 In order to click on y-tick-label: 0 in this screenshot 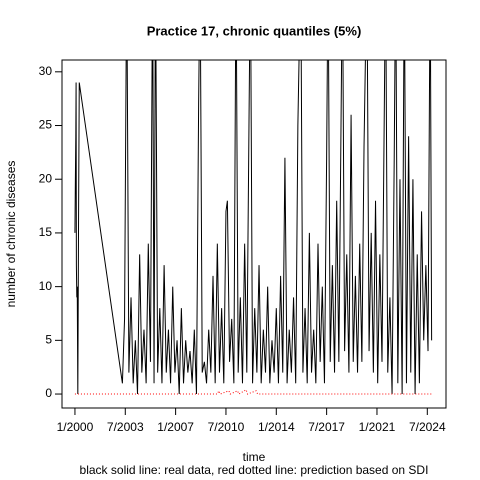, I will do `click(48, 393)`.